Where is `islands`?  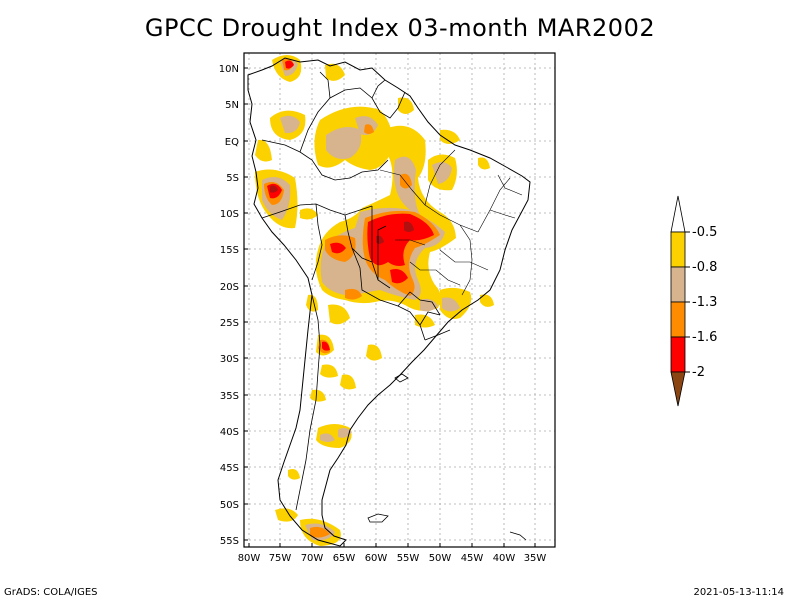 islands is located at coordinates (447, 457).